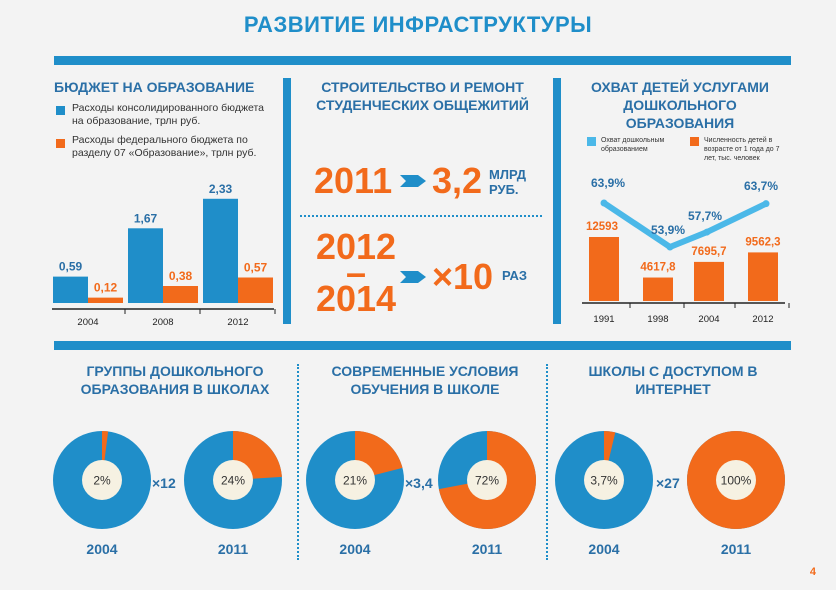 This screenshot has height=590, width=836. I want to click on dorms-unit: МЛРД РУБ., so click(507, 182).